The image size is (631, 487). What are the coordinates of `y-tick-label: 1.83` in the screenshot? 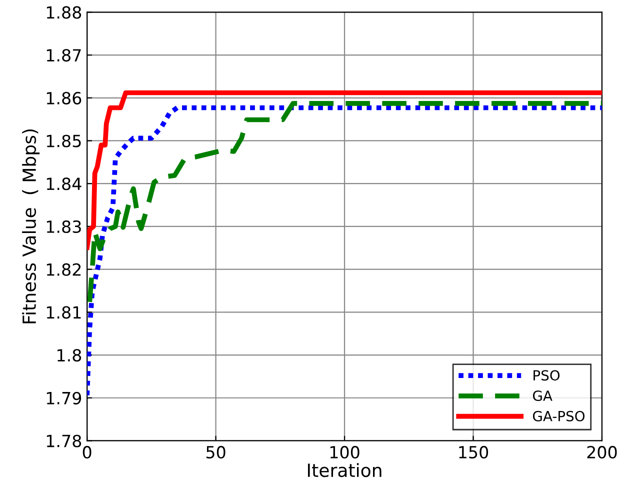 It's located at (63, 227).